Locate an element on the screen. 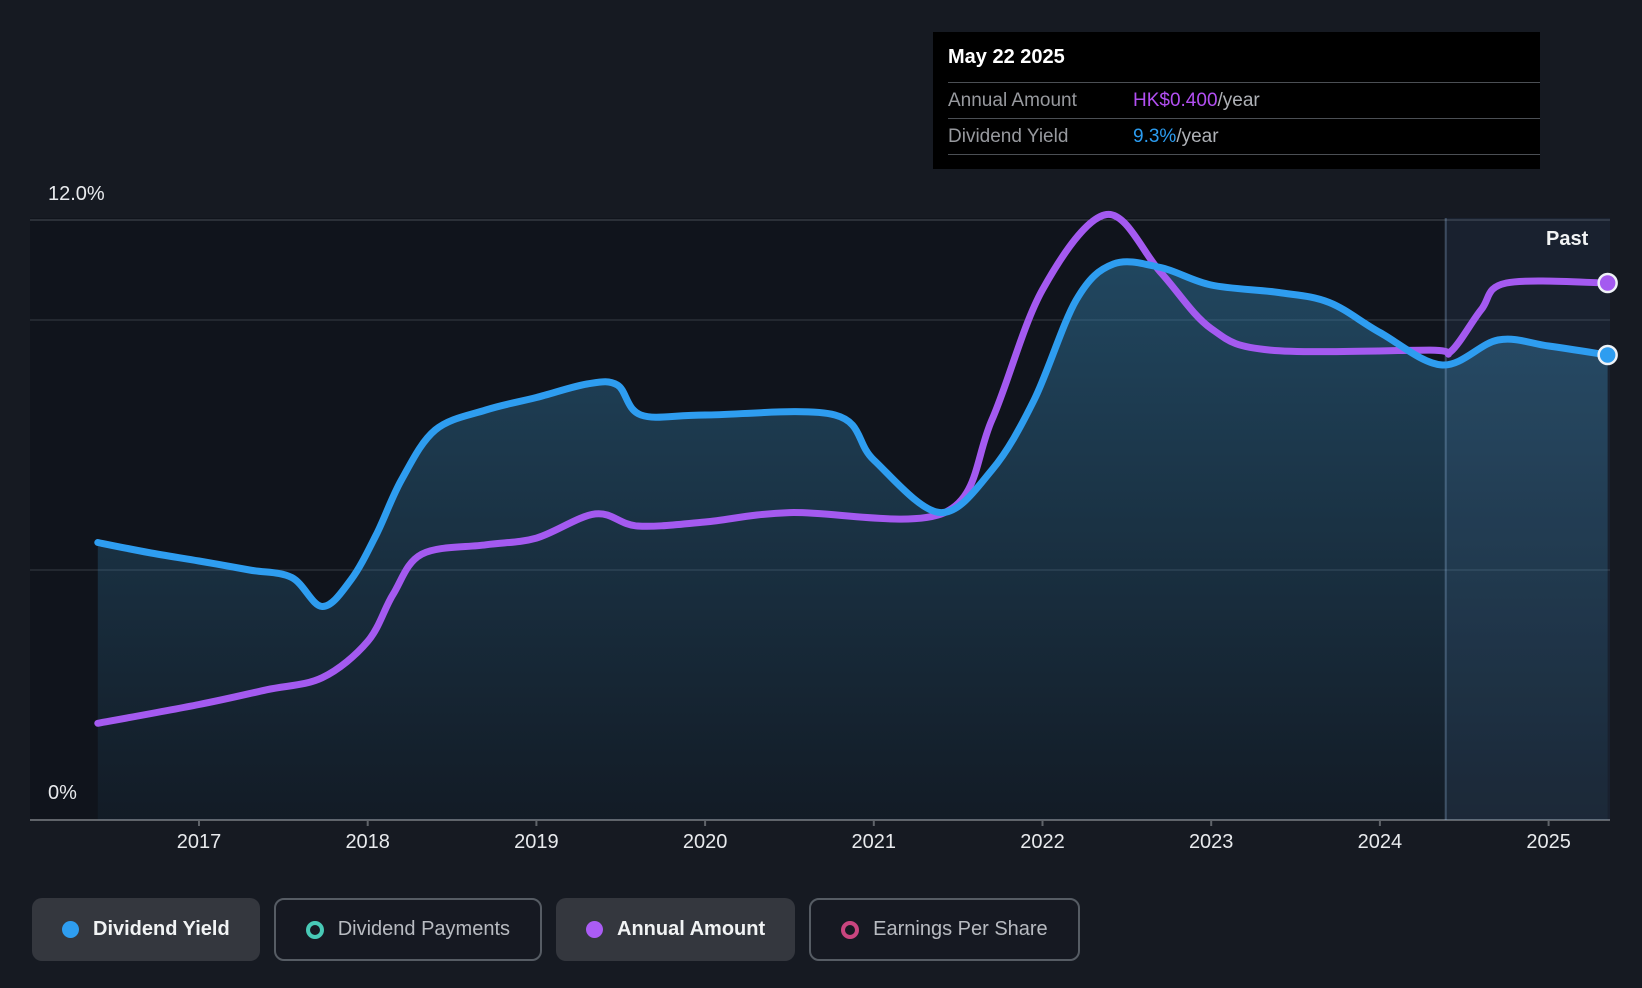  x-axis-label-2023: 2023 is located at coordinates (1211, 842).